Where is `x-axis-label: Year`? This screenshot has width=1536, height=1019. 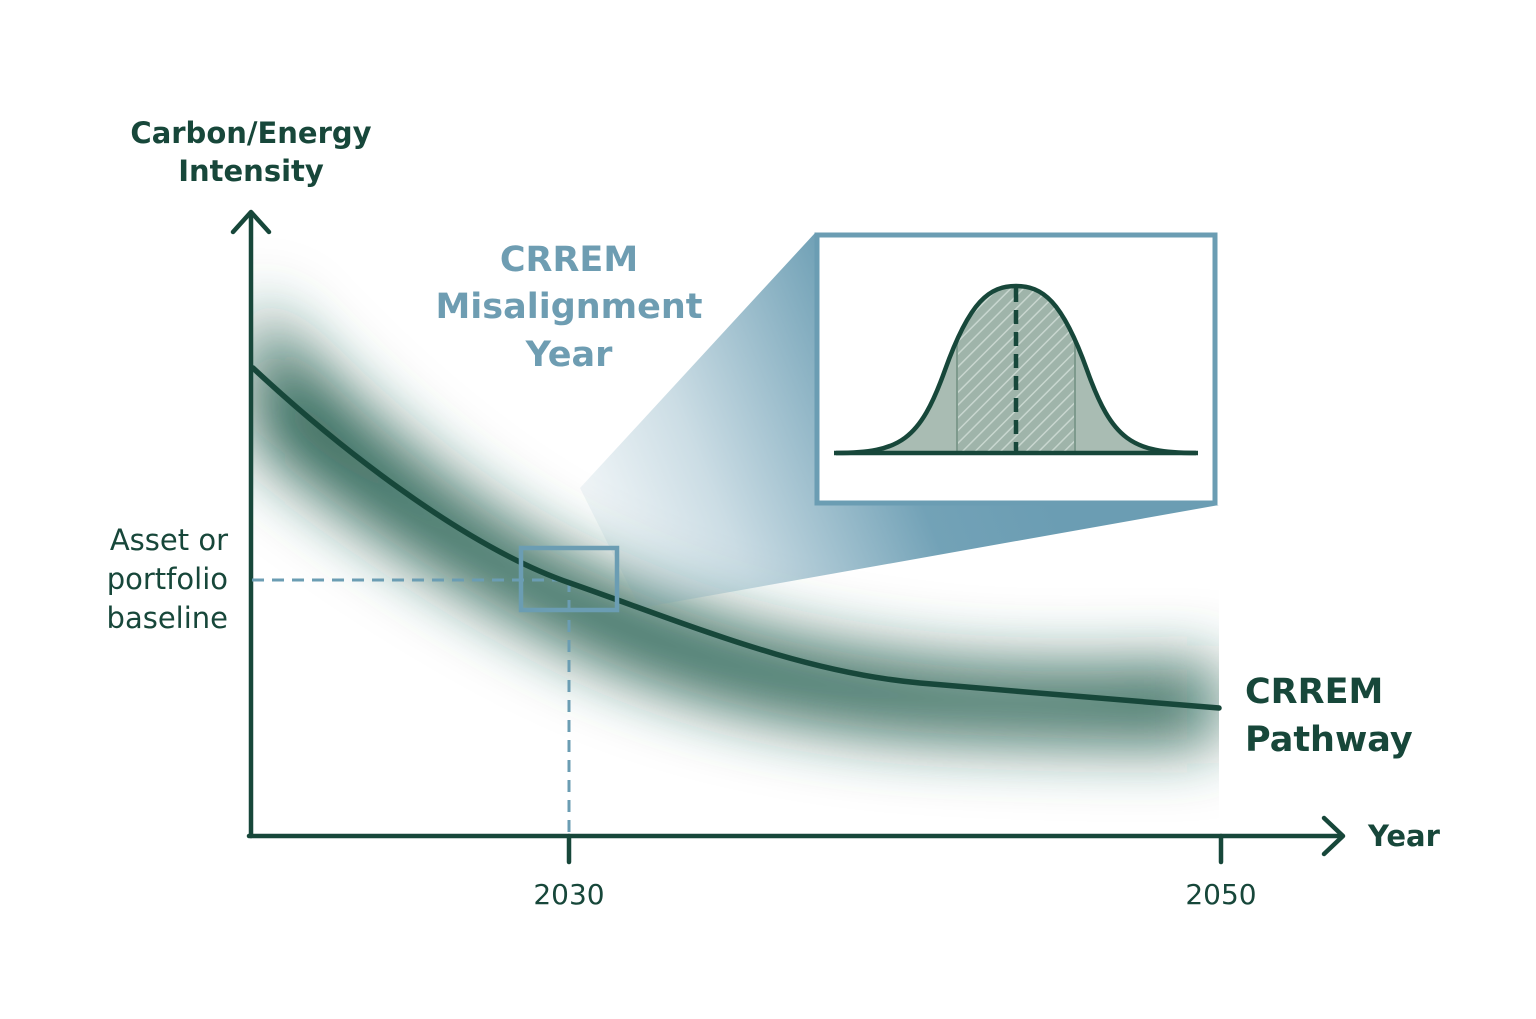 x-axis-label: Year is located at coordinates (1404, 836).